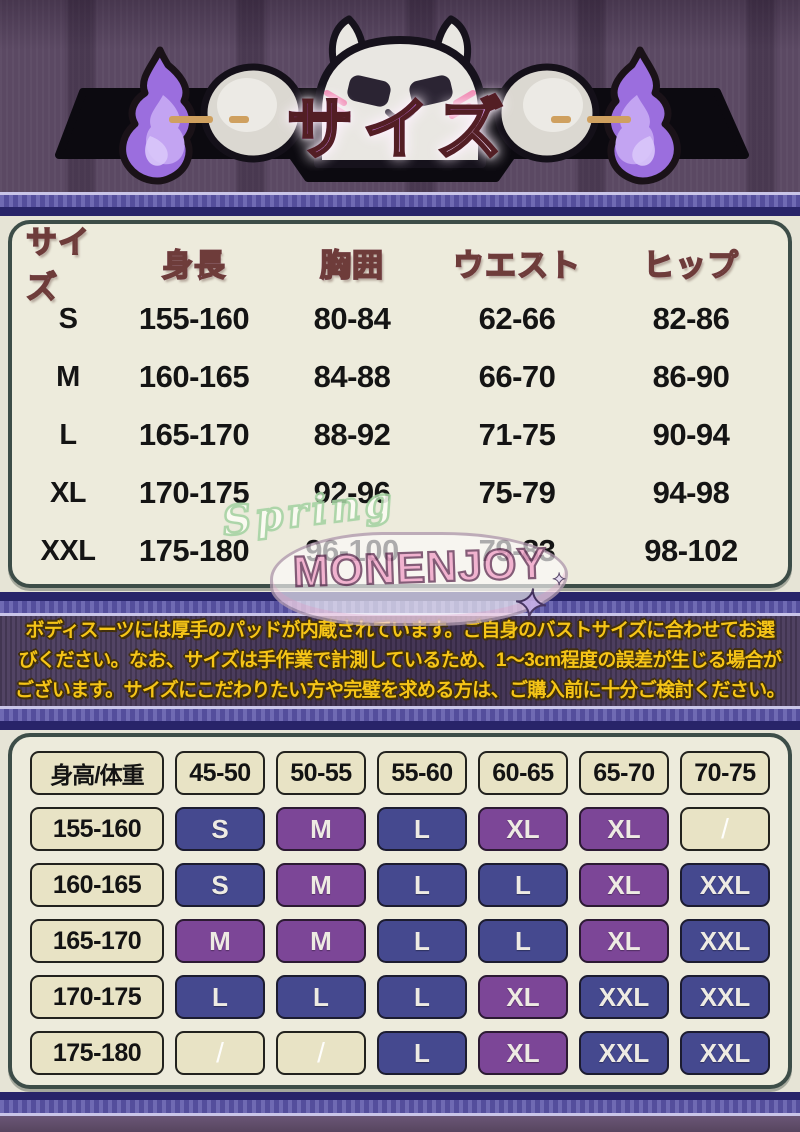  Describe the element at coordinates (97, 885) in the screenshot. I see `matrix-height-label: 160-165` at that location.